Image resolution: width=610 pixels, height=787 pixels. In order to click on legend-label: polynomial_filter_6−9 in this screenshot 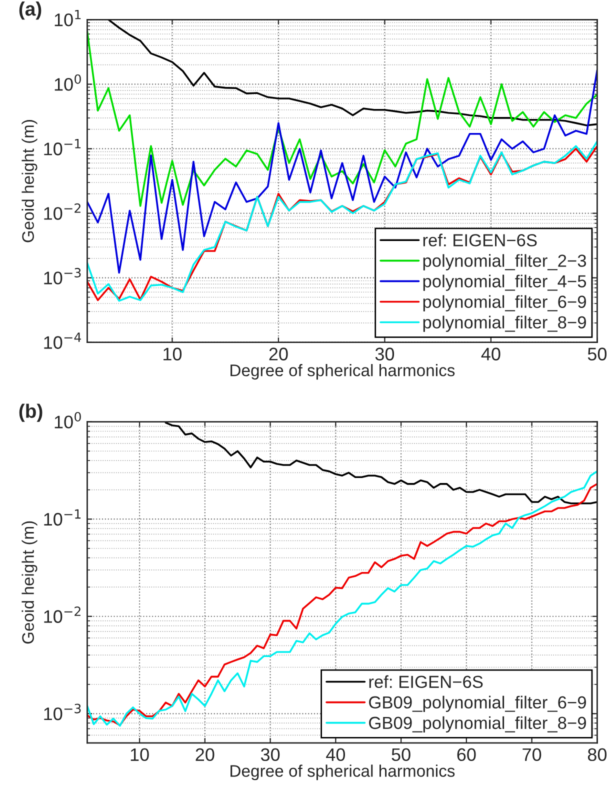, I will do `click(504, 303)`.